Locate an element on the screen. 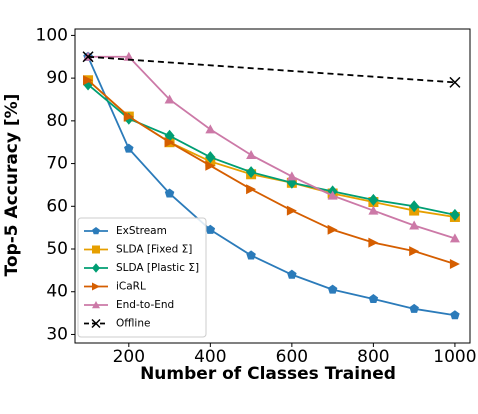 This screenshot has height=414, width=478. y-tick-label: 40 is located at coordinates (57, 292).